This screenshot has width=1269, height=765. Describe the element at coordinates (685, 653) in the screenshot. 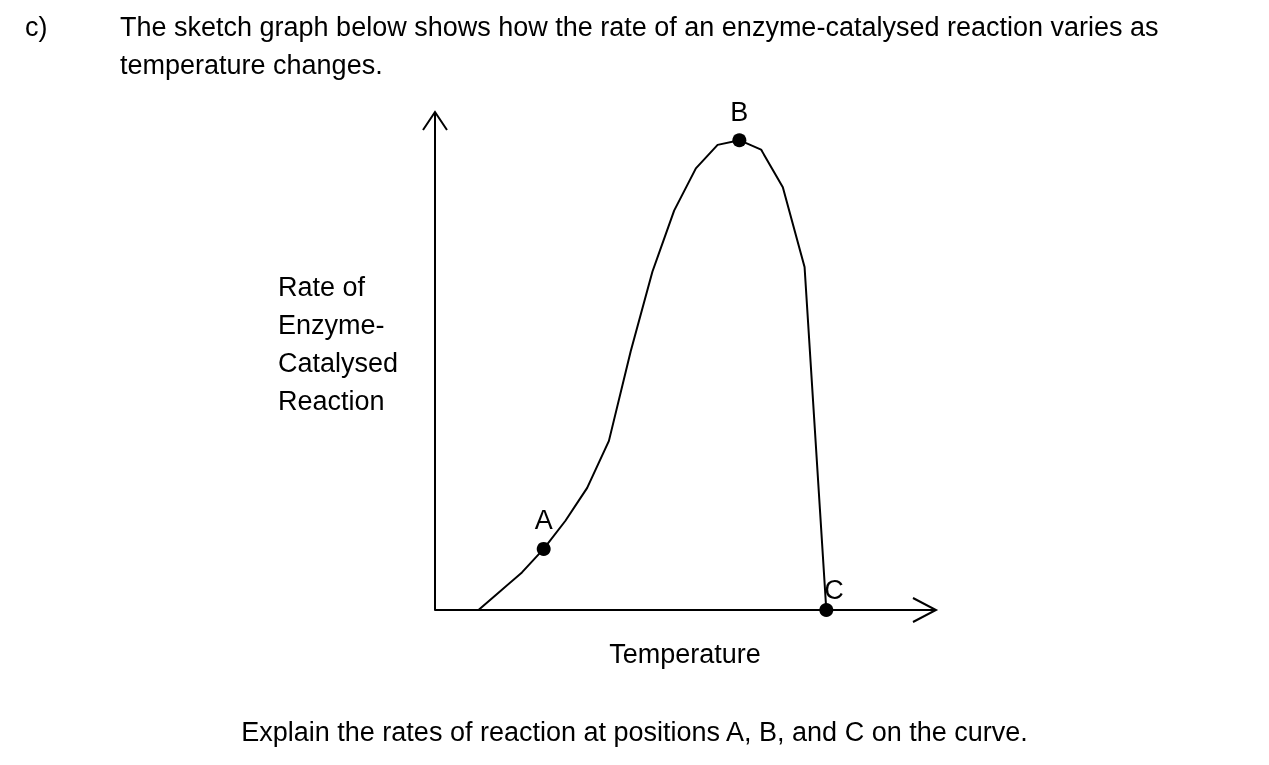

I see `x-axis-title: Temperature` at that location.